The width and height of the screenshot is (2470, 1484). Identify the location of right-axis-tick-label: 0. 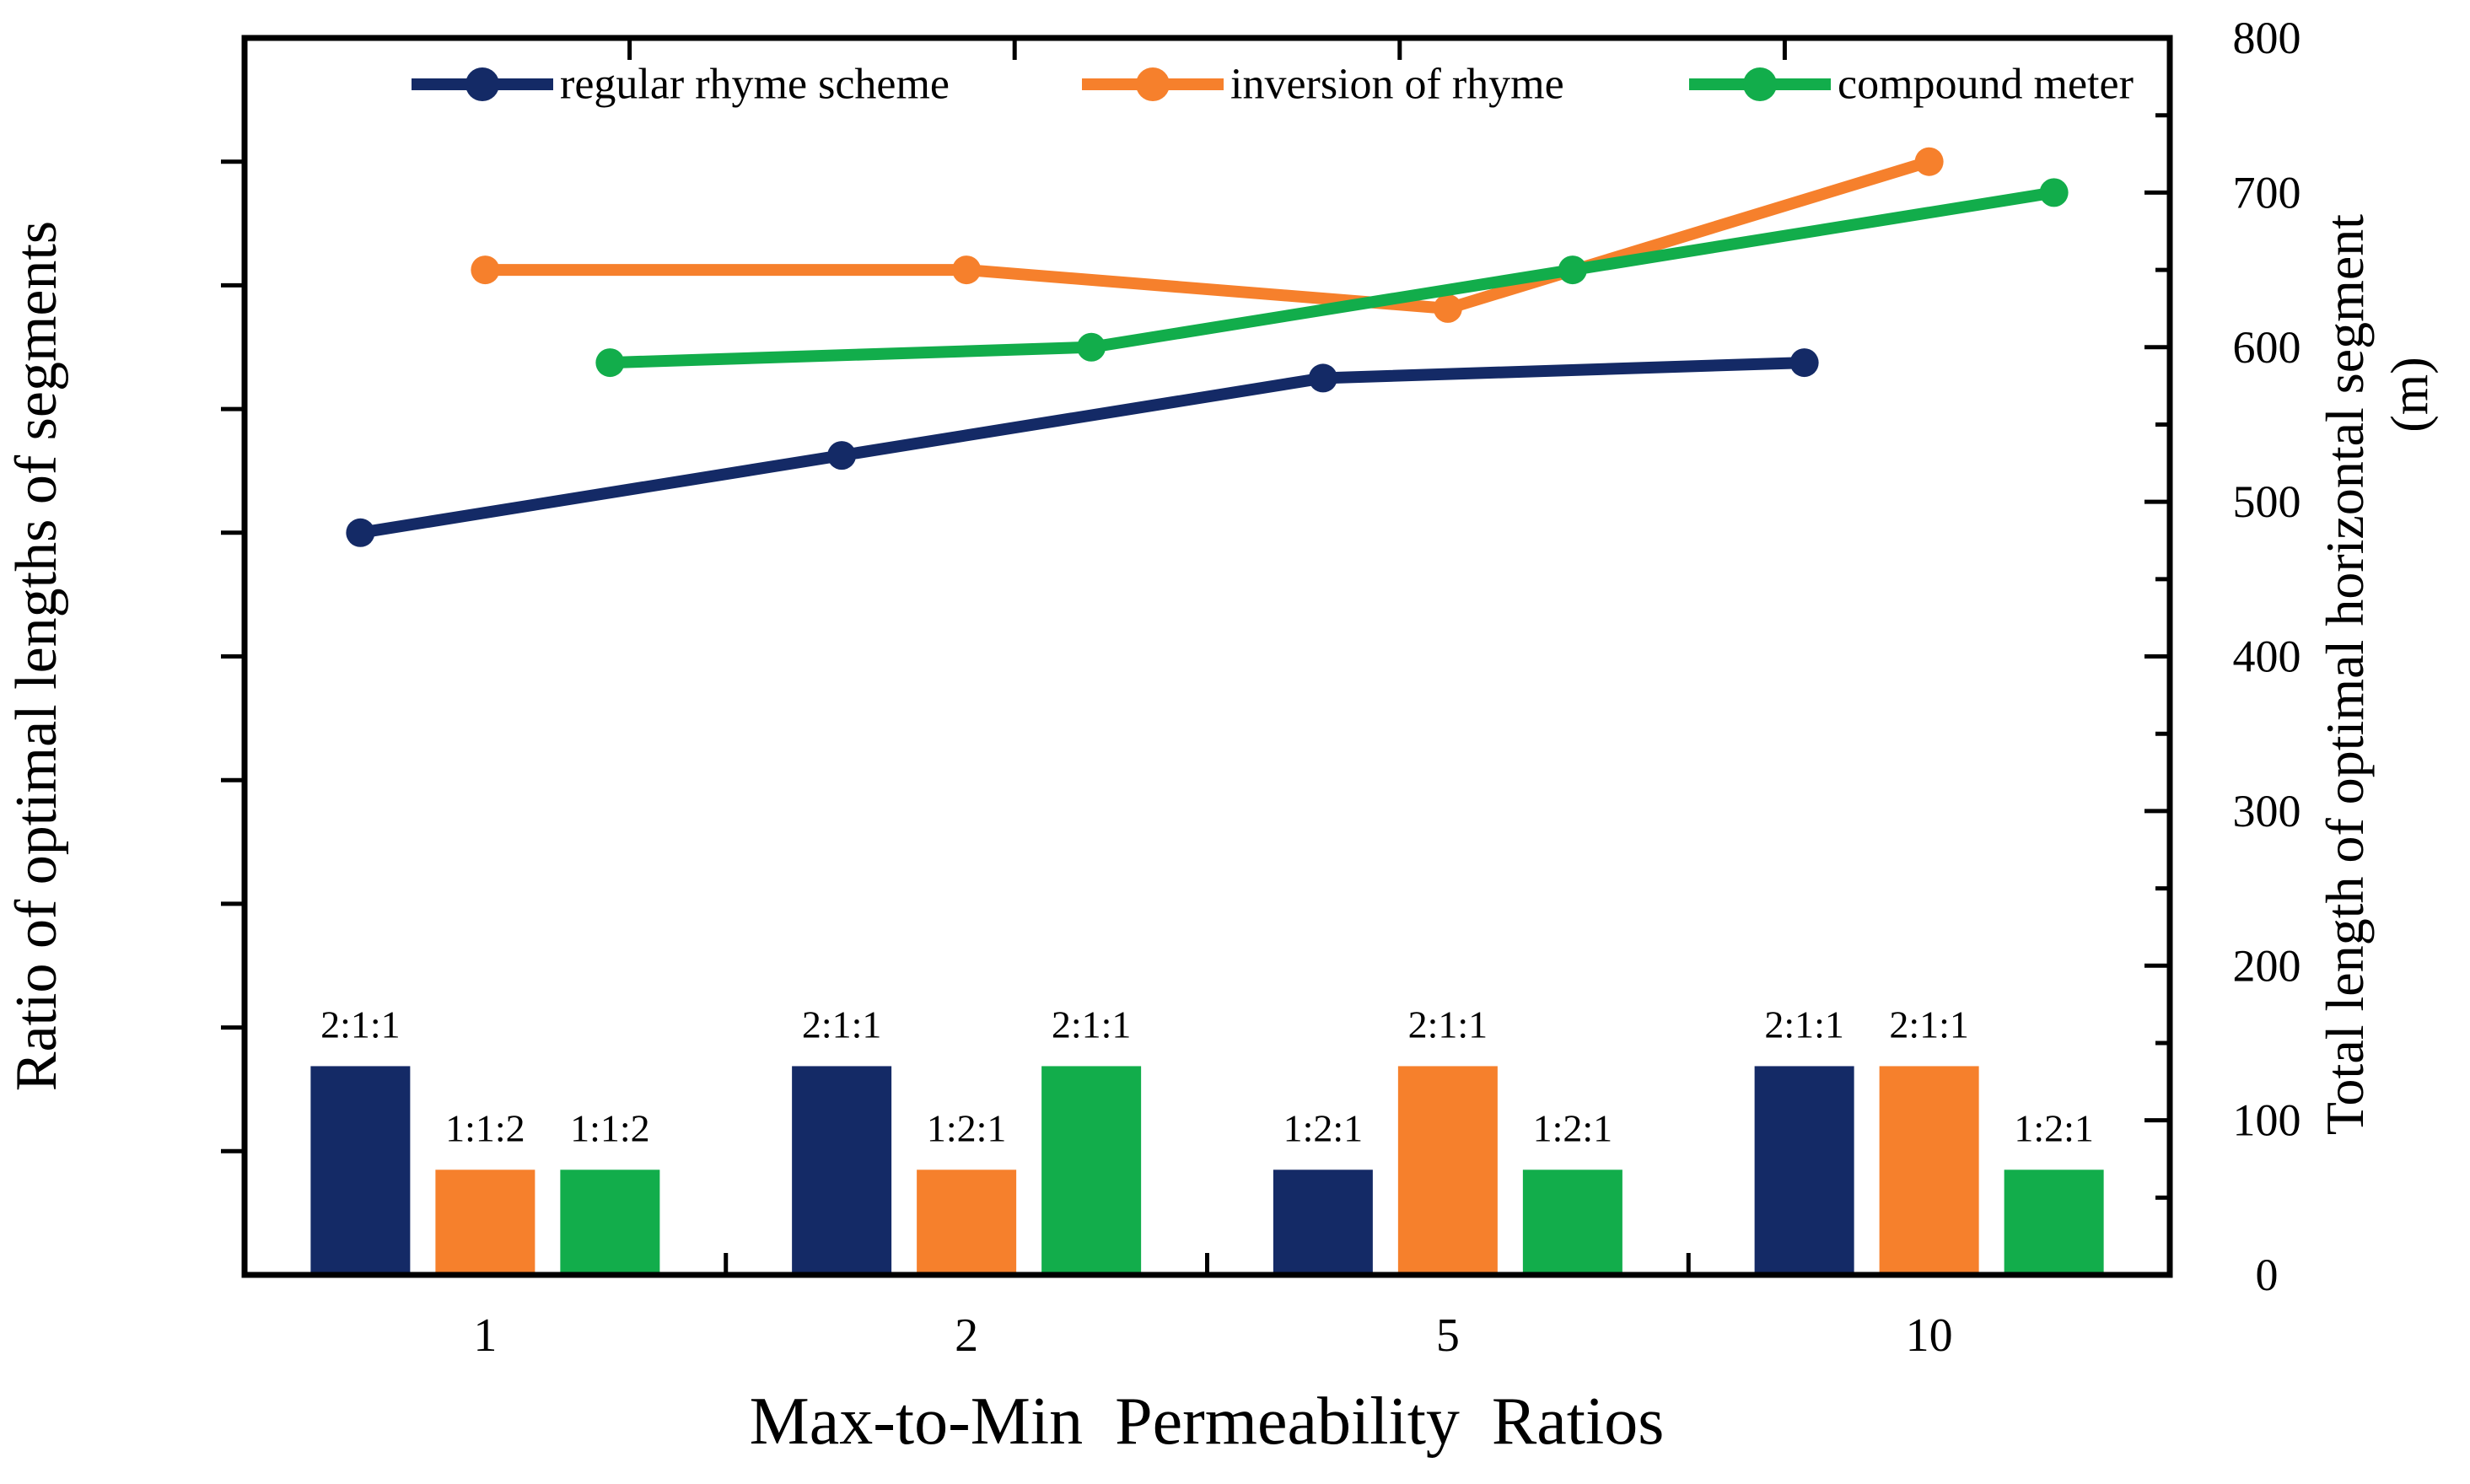
(2267, 1275).